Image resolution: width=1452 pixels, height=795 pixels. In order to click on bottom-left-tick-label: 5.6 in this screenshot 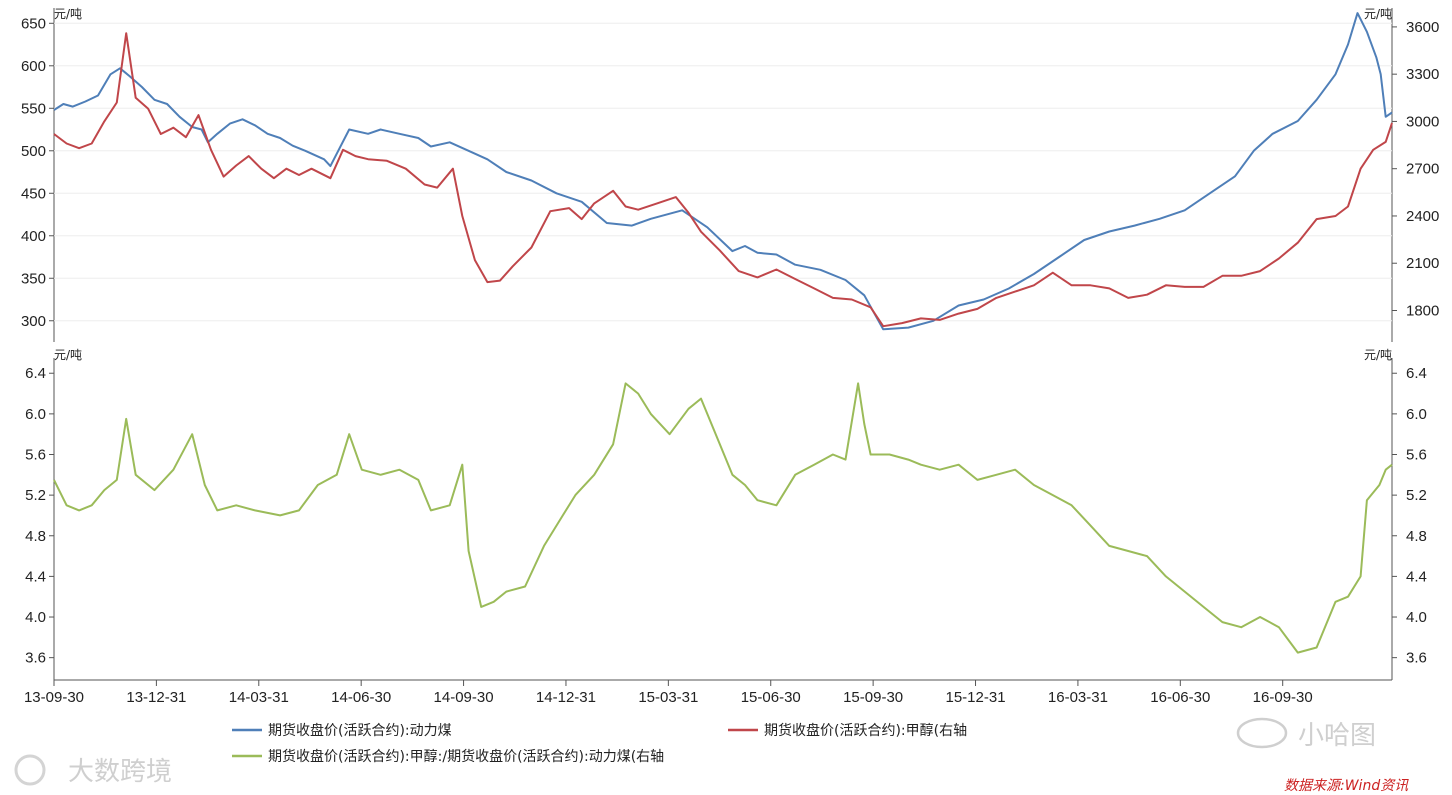, I will do `click(35, 454)`.